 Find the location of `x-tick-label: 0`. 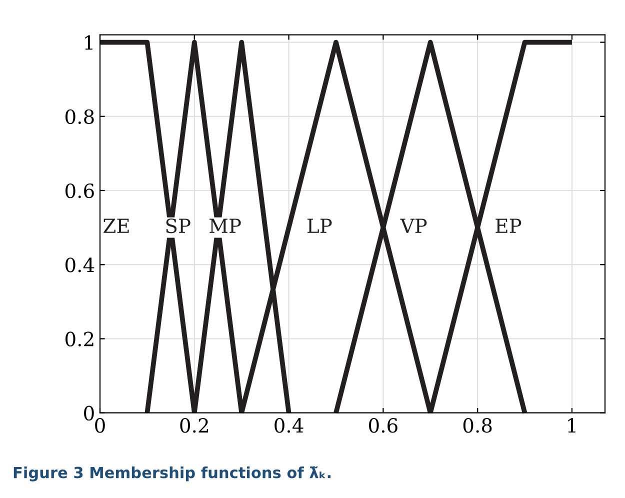

x-tick-label: 0 is located at coordinates (100, 425).